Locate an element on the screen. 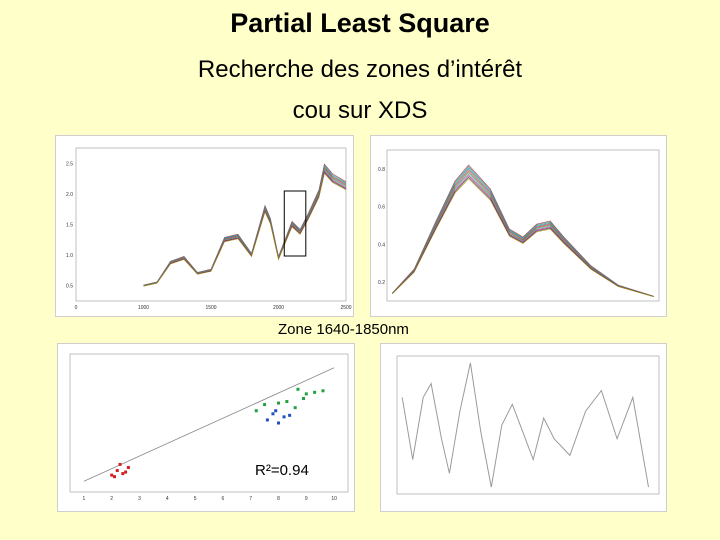  y-tick-label: 1.0 is located at coordinates (69, 256).